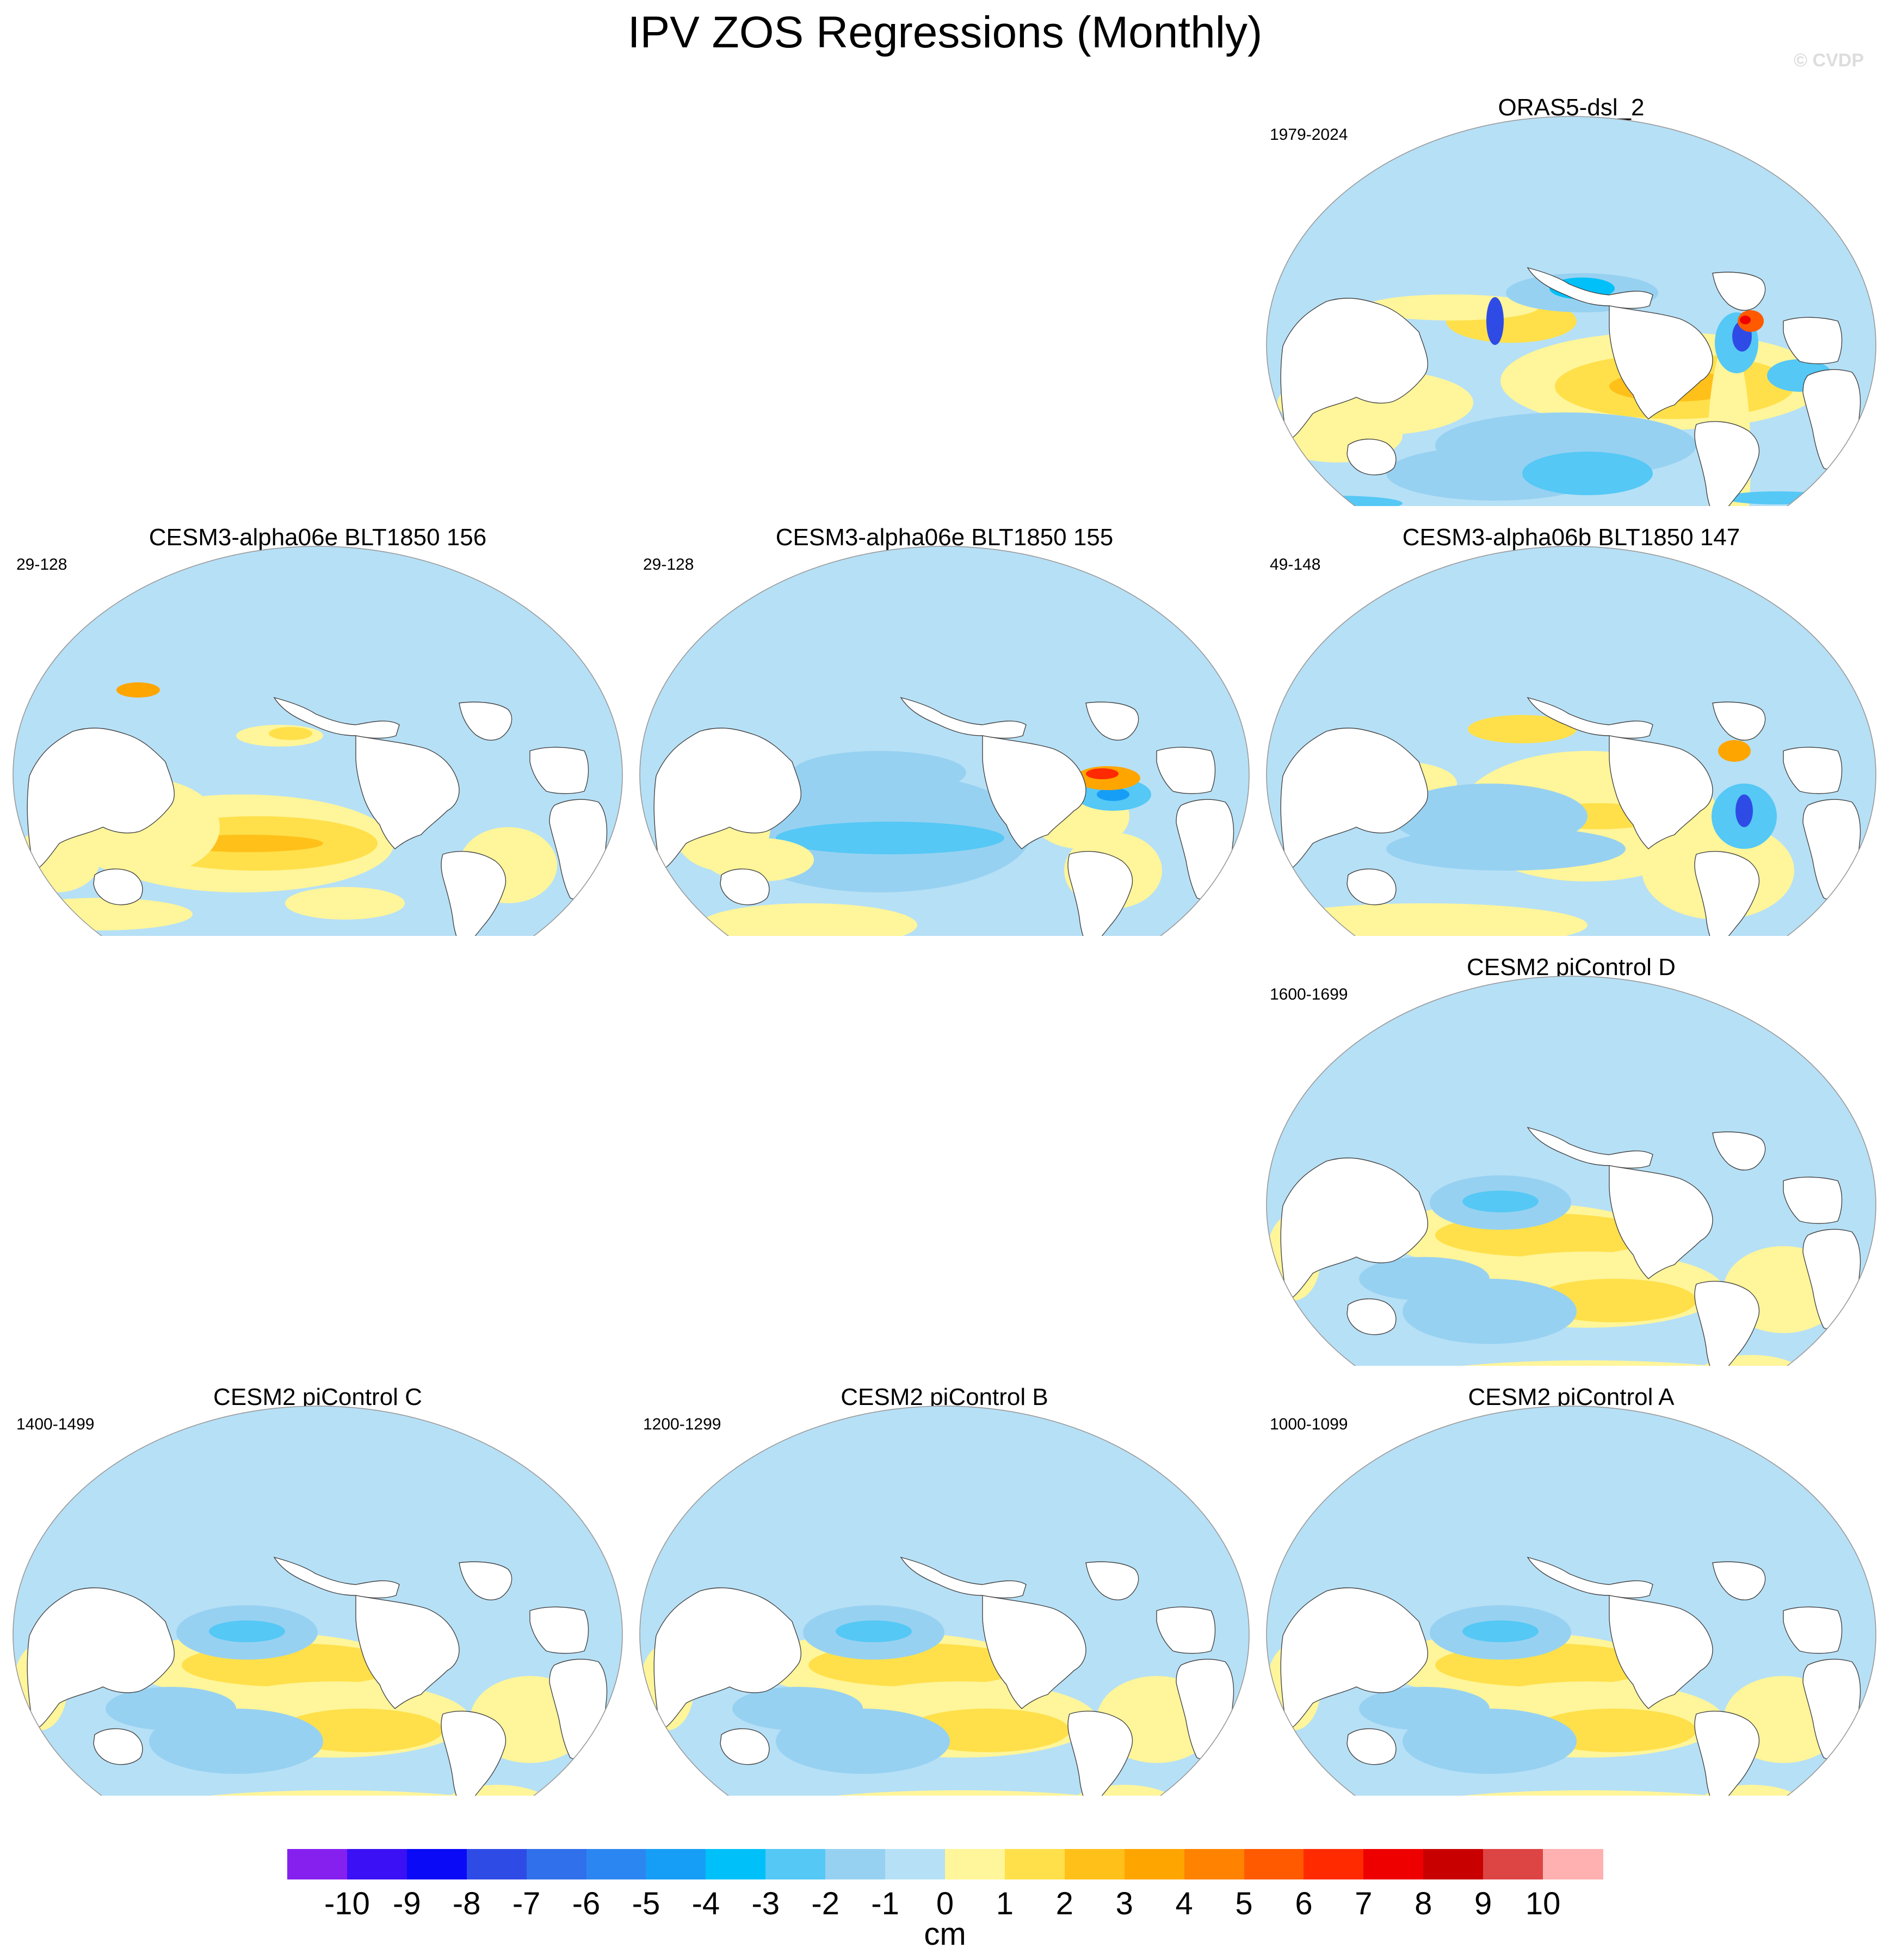 Image resolution: width=1890 pixels, height=1960 pixels. What do you see at coordinates (766, 1903) in the screenshot?
I see `colorbar-tick-label: -3` at bounding box center [766, 1903].